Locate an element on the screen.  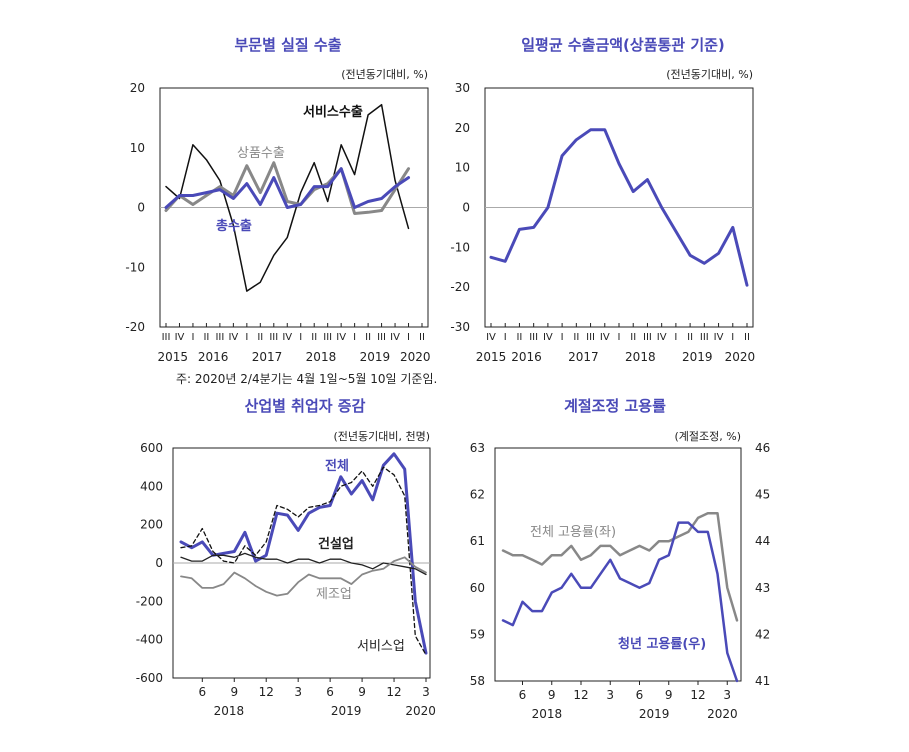
label-services: 서비스업 is located at coordinates (381, 646).